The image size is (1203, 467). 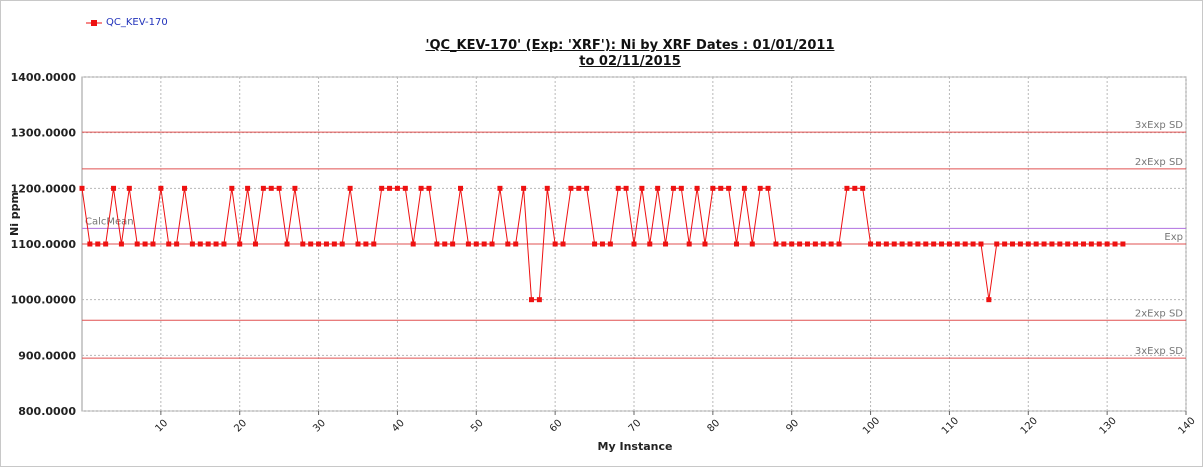 I want to click on x-tick-label: 90, so click(x=792, y=426).